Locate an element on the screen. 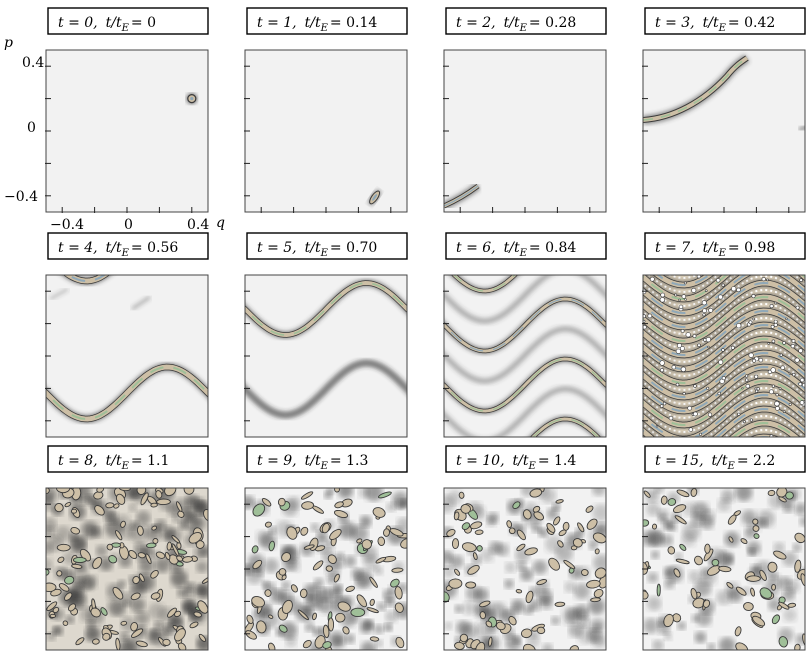 The height and width of the screenshot is (660, 809). ratio-subscript: E is located at coordinates (125, 466).